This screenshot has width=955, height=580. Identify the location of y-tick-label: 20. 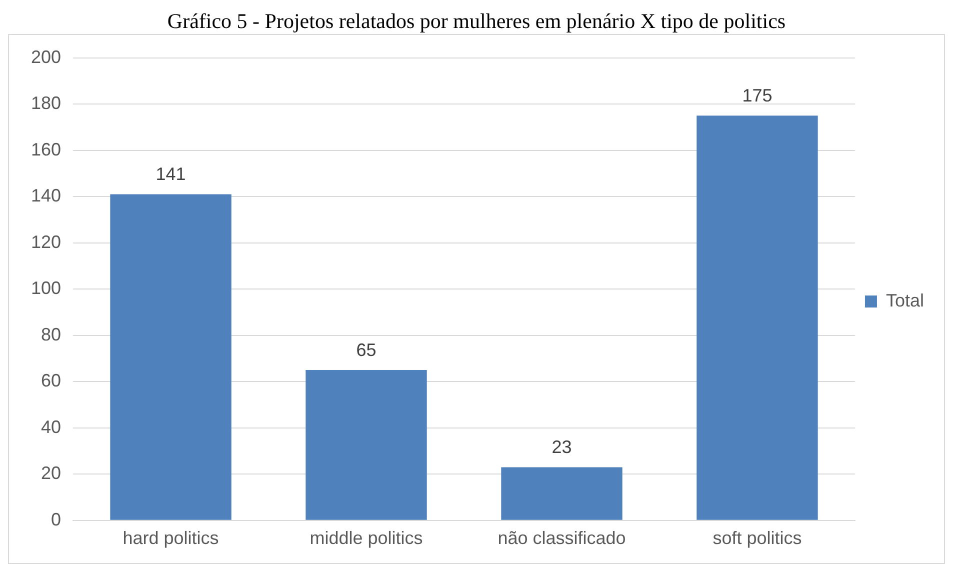
(51, 473).